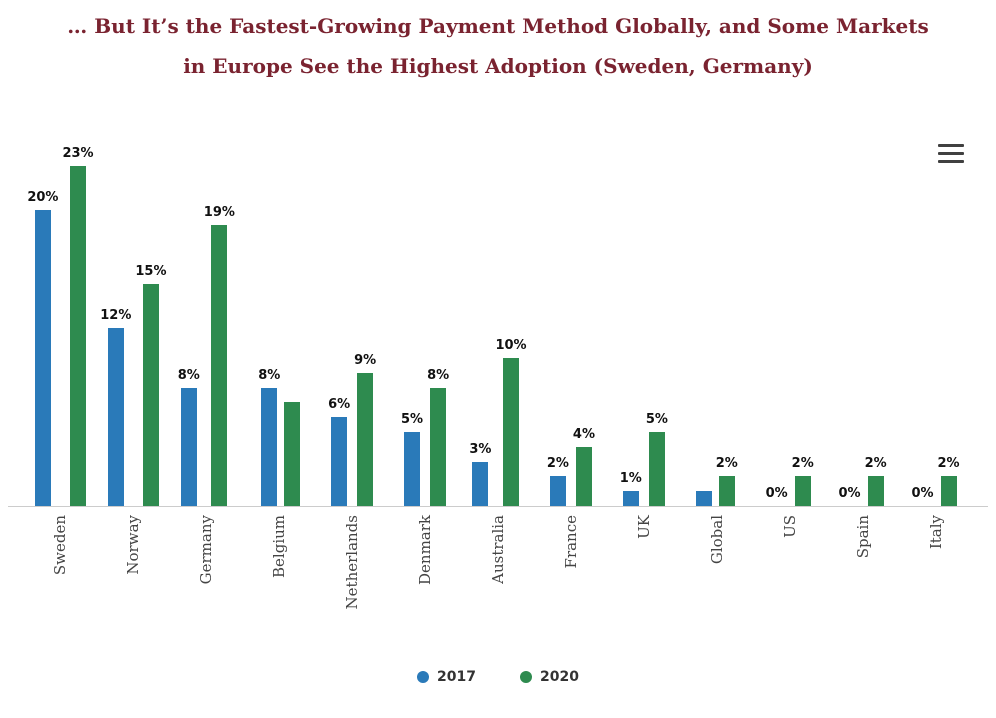 This screenshot has height=718, width=996. What do you see at coordinates (583, 476) in the screenshot?
I see `bar-2020-france` at bounding box center [583, 476].